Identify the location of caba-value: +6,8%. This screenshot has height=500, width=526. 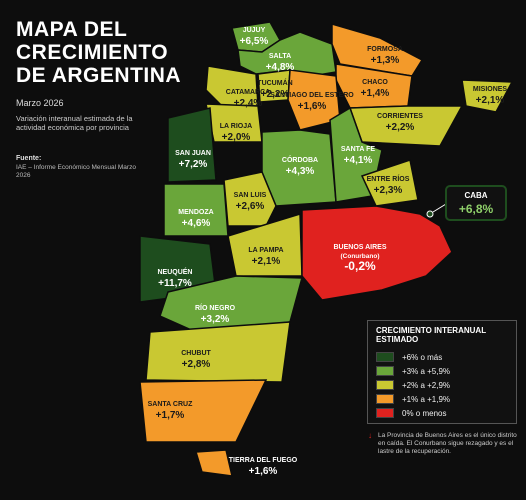
(476, 209).